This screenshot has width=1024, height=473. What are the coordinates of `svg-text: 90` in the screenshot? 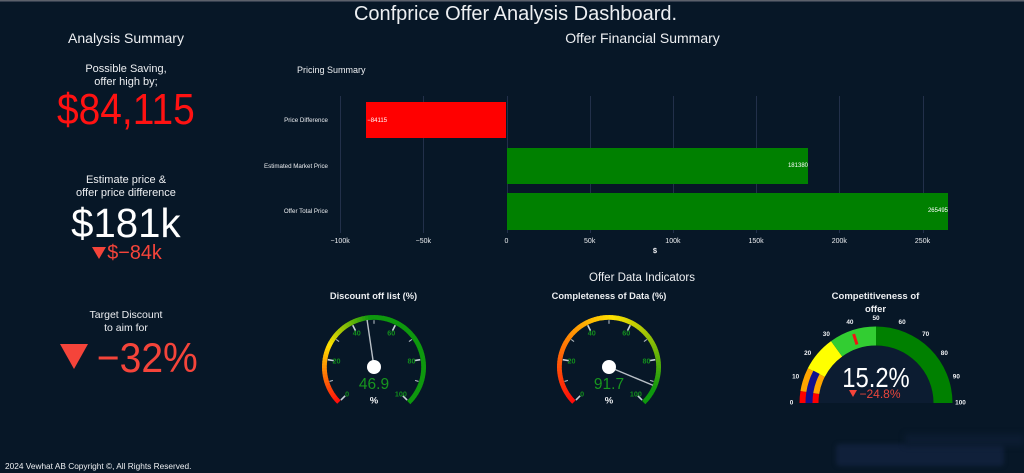 It's located at (956, 376).